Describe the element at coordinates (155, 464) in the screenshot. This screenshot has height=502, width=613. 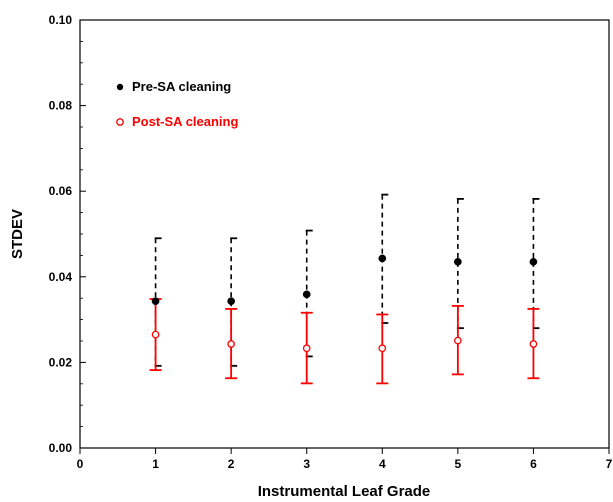
I see `x-tick-label: 1` at that location.